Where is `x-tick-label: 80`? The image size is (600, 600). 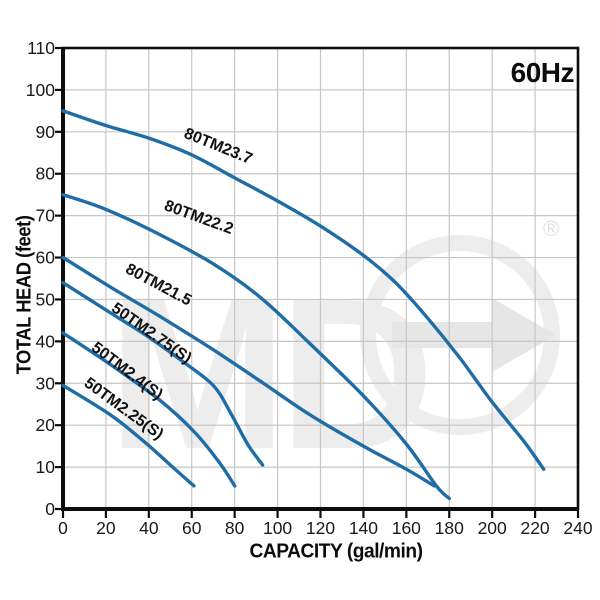
x-tick-label: 80 is located at coordinates (235, 528).